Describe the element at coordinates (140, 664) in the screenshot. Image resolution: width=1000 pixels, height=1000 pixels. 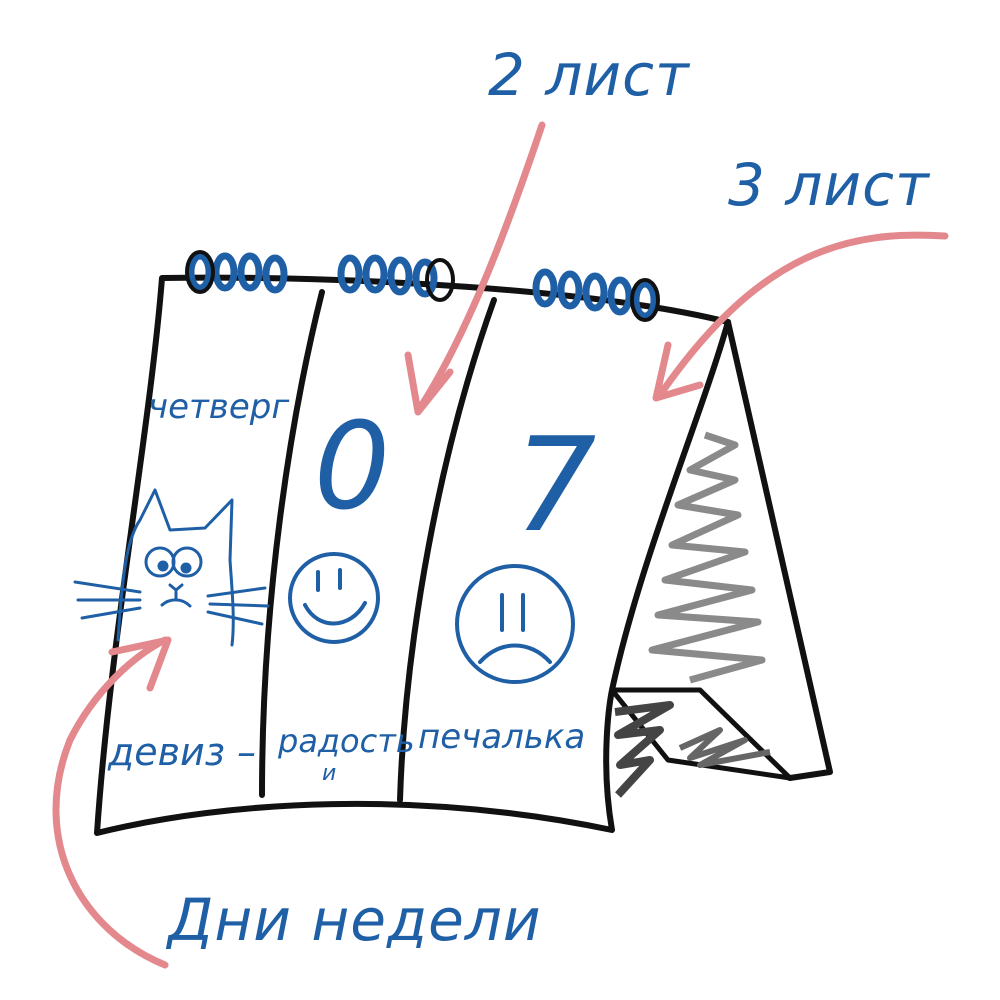
I see `arrow-weekdays-head` at that location.